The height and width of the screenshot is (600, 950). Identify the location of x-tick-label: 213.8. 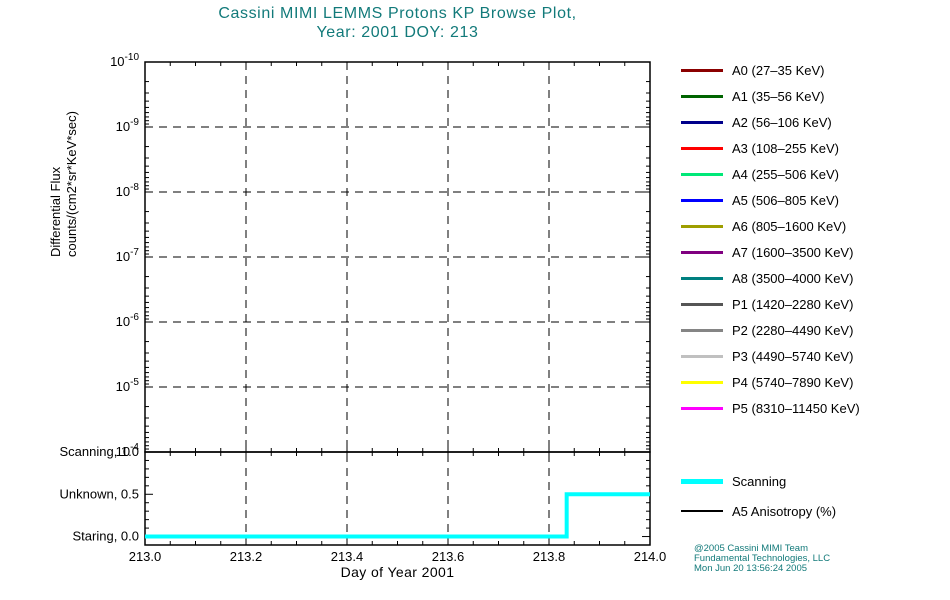
(549, 556).